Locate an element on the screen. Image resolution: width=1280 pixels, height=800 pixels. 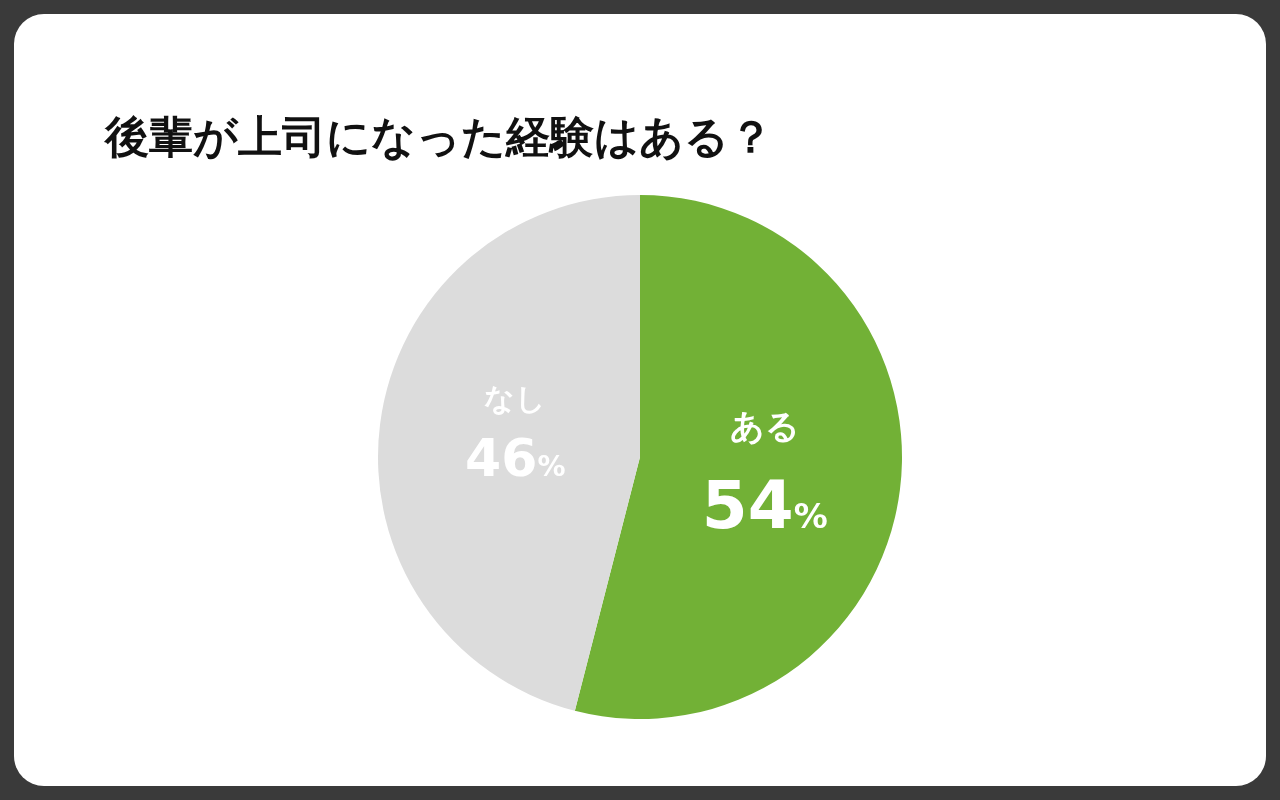
pie-slice is located at coordinates (509, 453).